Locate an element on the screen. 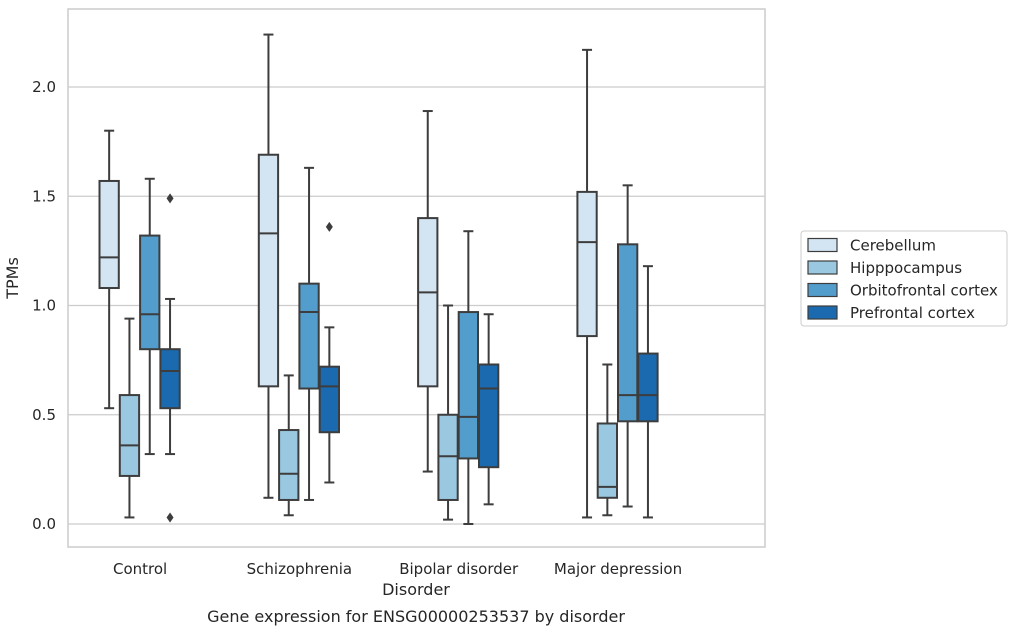 This screenshot has height=634, width=1018. legend-label: Hipppocampus is located at coordinates (906, 268).